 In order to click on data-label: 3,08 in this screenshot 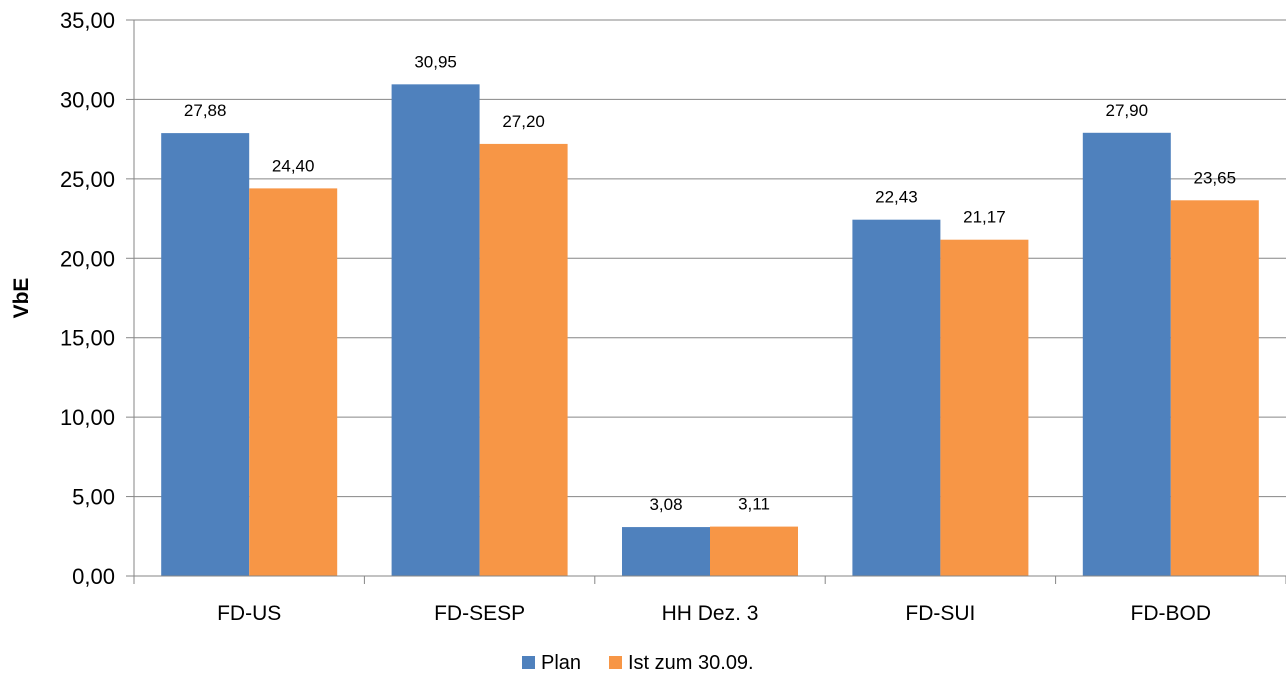, I will do `click(665, 504)`.